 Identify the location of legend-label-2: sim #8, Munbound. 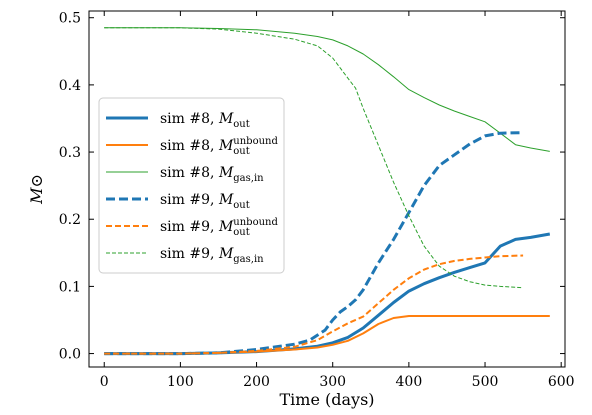
(219, 145).